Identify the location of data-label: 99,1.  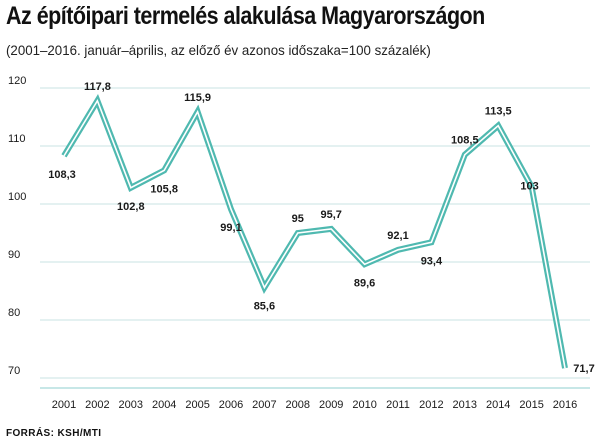
(230, 228).